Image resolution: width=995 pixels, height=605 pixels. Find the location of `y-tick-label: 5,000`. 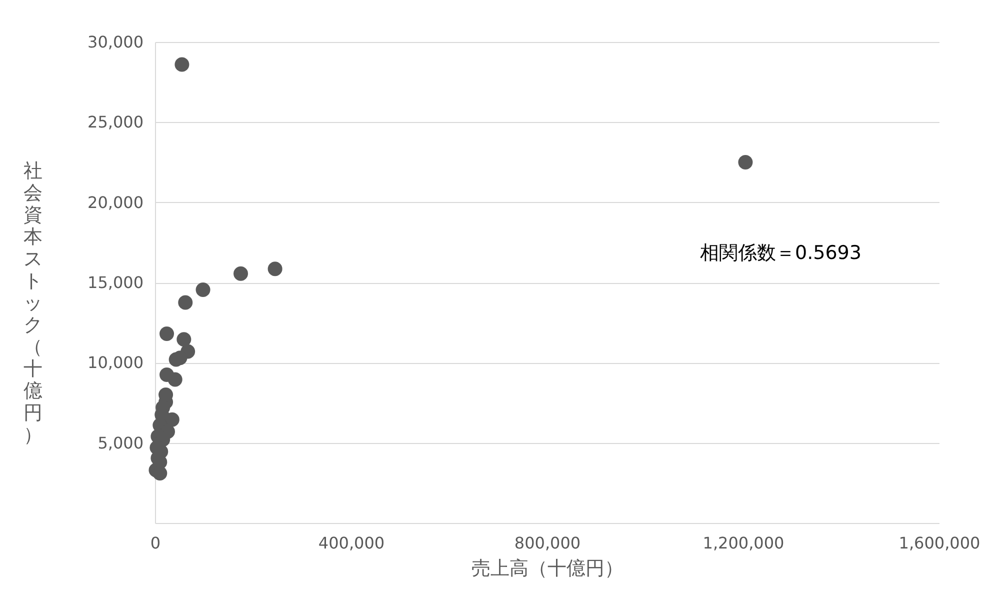

y-tick-label: 5,000 is located at coordinates (121, 442).